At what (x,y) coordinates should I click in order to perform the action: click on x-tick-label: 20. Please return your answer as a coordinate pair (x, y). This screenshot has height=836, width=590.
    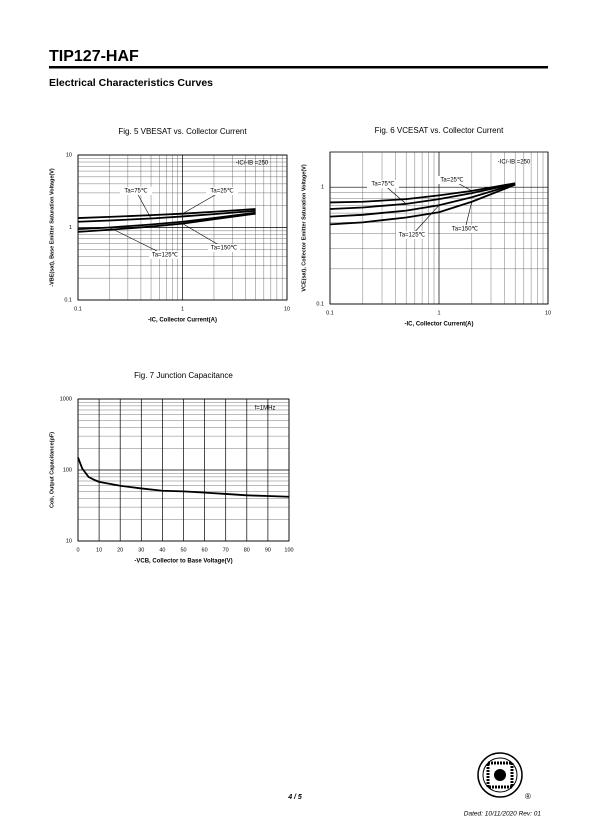
    Looking at the image, I should click on (120, 550).